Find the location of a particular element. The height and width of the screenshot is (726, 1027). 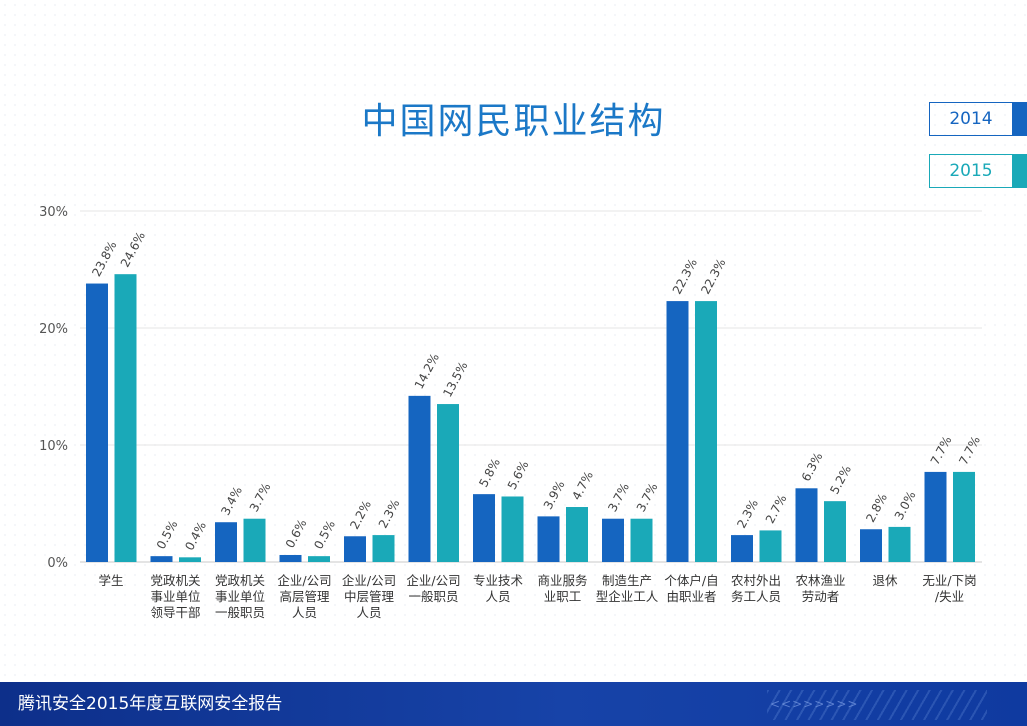

x-tick-label: /失业 is located at coordinates (949, 596).